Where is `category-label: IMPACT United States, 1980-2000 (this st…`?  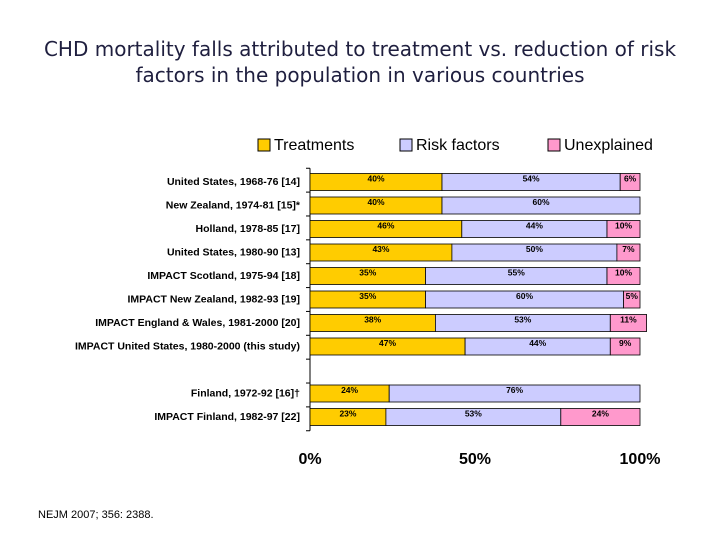
category-label: IMPACT United States, 1980-2000 (this st… is located at coordinates (187, 346).